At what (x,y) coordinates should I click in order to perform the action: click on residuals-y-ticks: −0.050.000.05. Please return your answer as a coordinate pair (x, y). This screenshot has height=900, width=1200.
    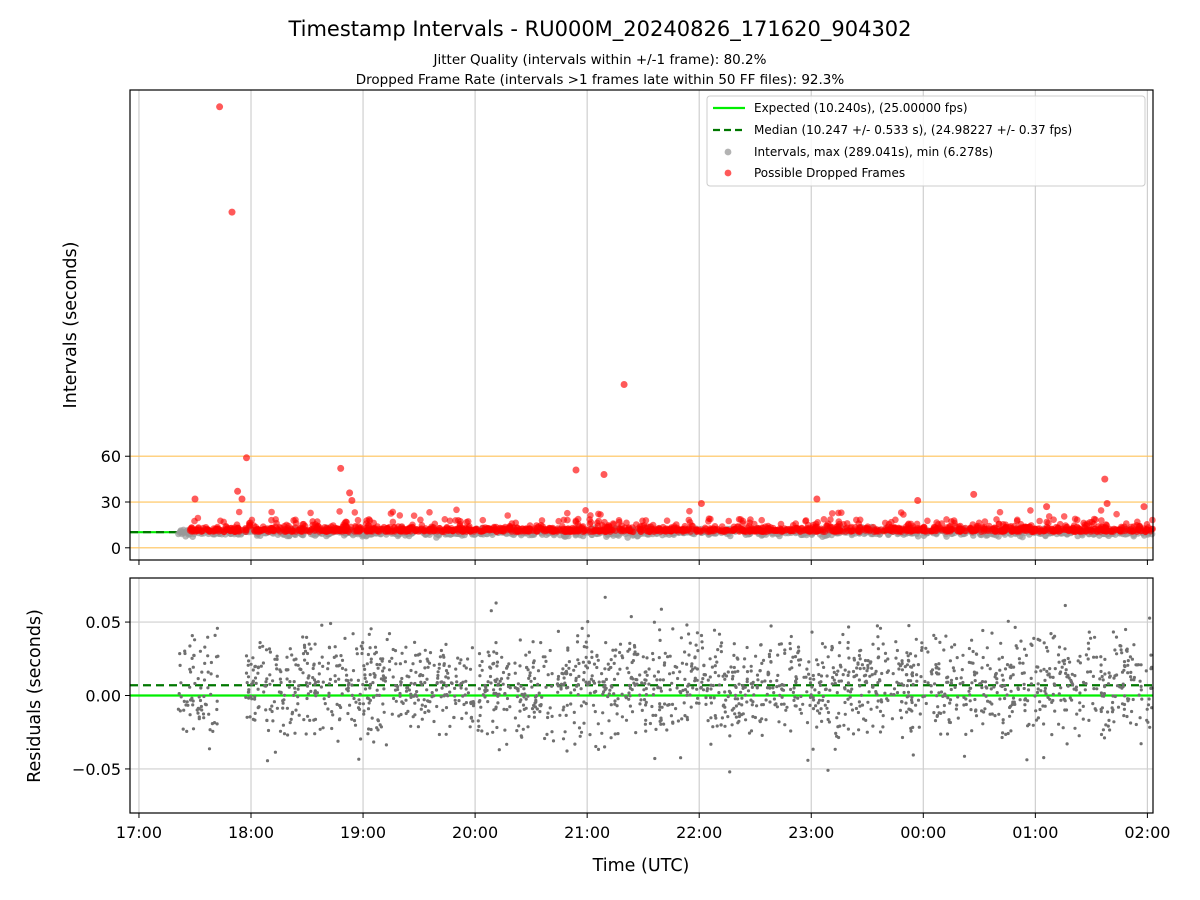
    Looking at the image, I should click on (101, 696).